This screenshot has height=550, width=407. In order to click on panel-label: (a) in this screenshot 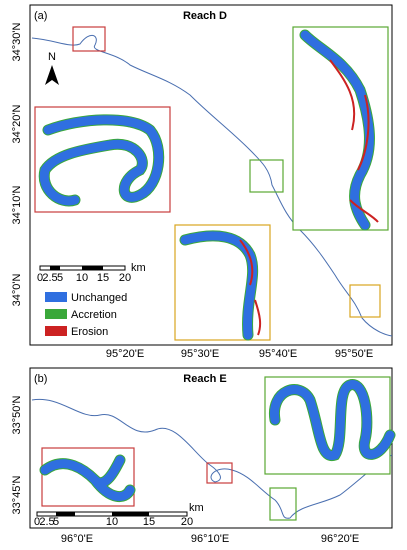, I will do `click(40, 16)`.